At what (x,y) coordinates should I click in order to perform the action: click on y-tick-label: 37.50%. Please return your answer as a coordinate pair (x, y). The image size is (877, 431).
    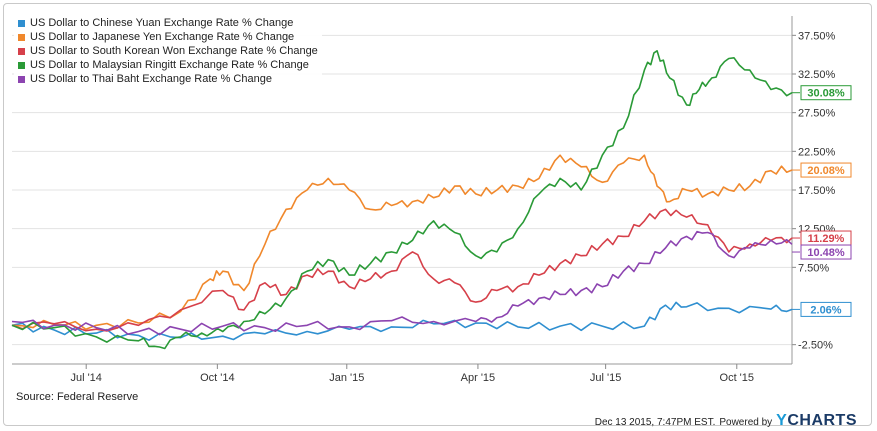
    Looking at the image, I should click on (817, 36).